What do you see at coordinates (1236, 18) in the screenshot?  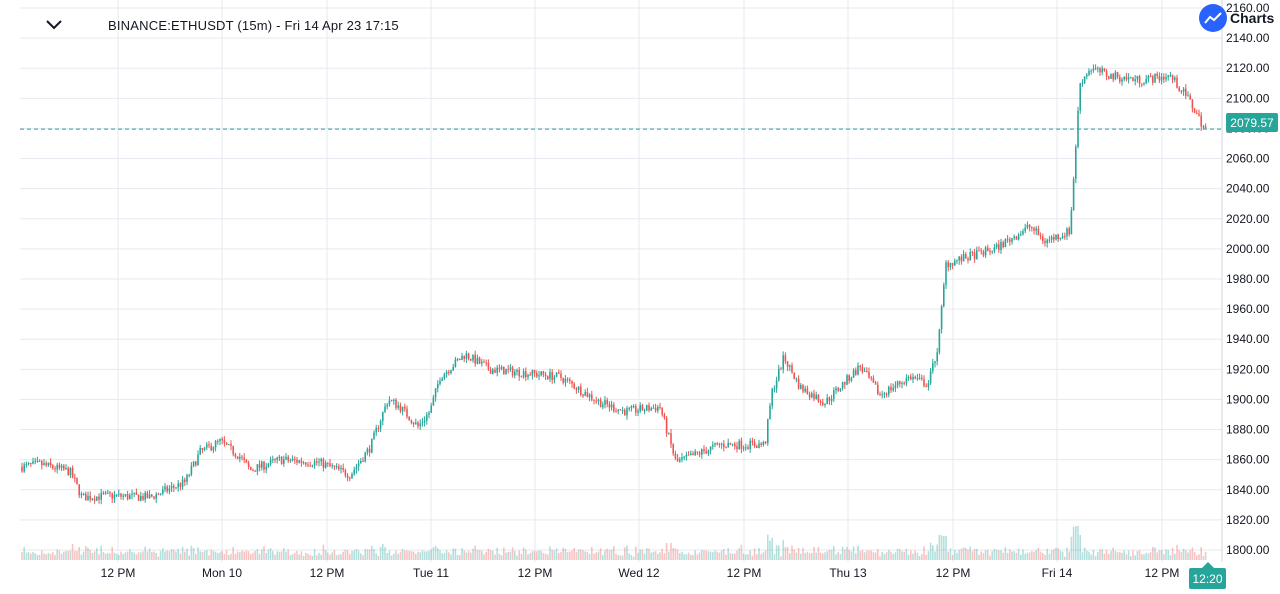 I see `charts-logo: Charts` at bounding box center [1236, 18].